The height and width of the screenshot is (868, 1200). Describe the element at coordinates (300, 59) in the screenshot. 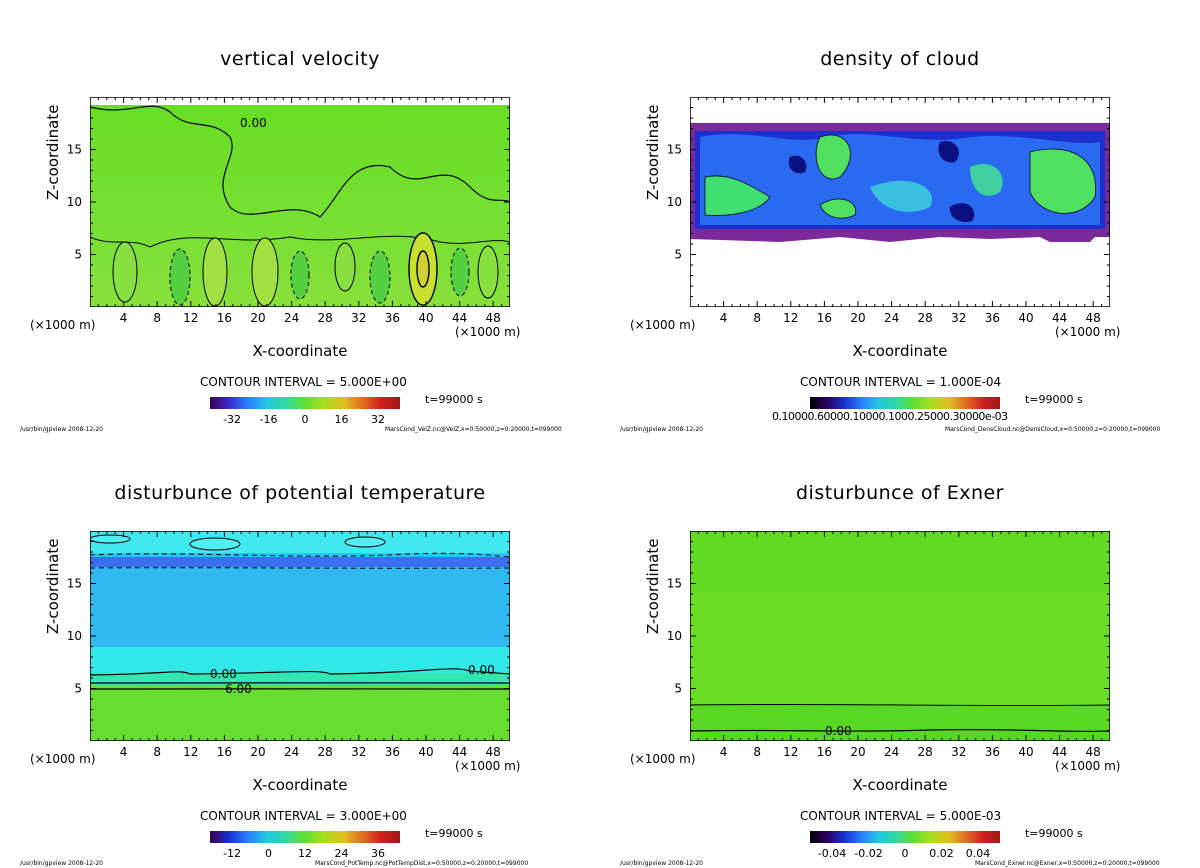

I see `chart-title: vertical velocity` at that location.